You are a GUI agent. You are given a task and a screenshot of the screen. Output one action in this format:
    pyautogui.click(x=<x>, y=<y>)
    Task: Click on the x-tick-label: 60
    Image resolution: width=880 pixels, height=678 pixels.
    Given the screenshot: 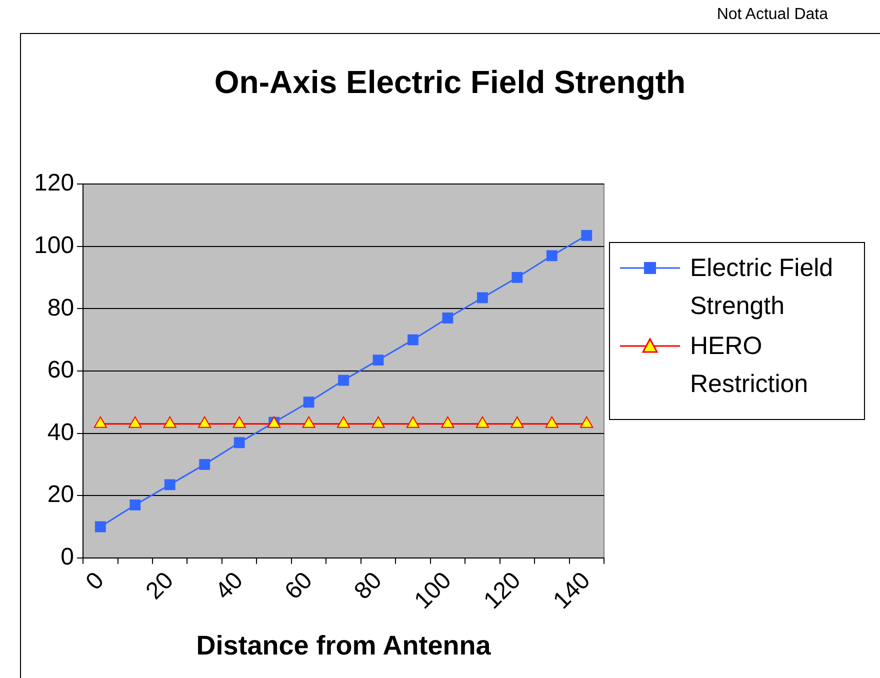 What is the action you would take?
    pyautogui.click(x=299, y=585)
    